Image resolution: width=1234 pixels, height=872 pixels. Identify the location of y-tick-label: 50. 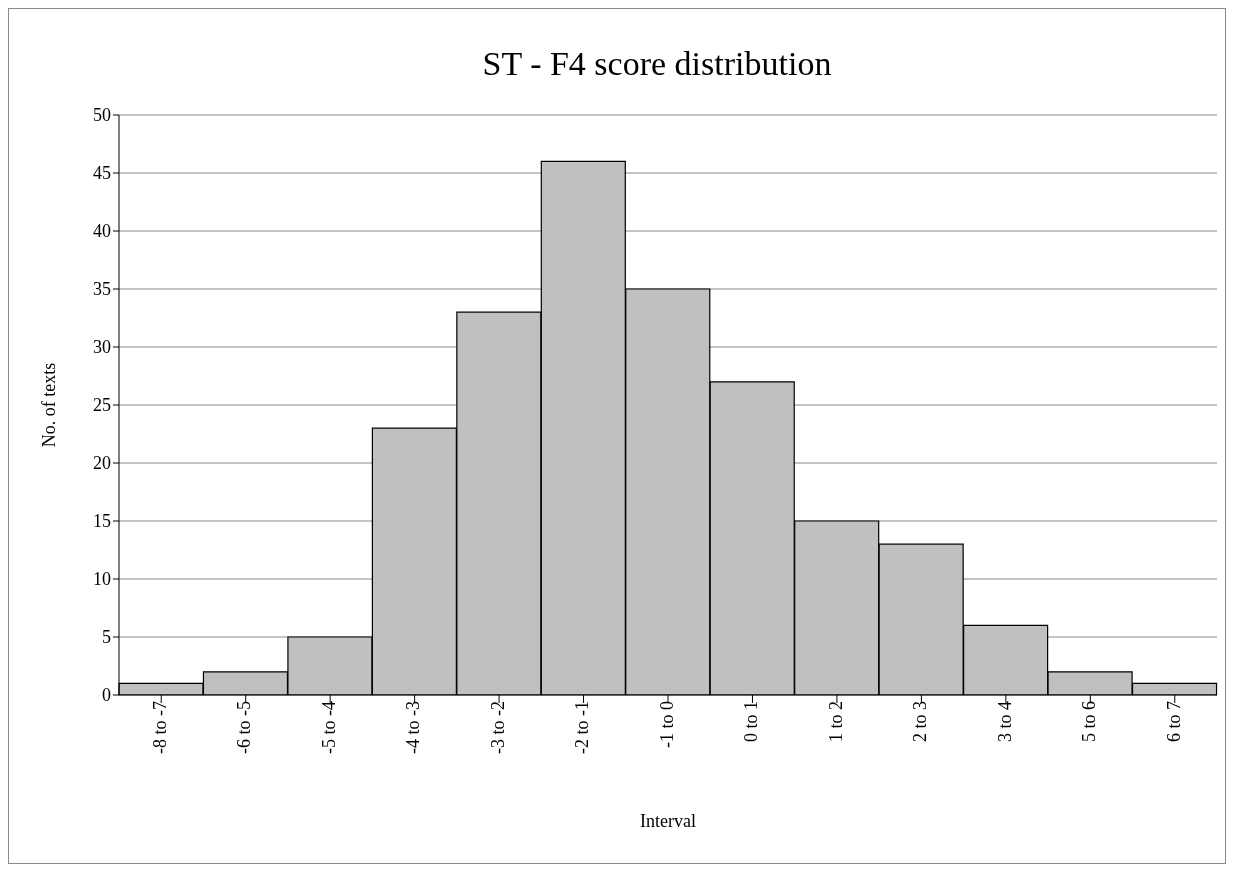
(102, 115).